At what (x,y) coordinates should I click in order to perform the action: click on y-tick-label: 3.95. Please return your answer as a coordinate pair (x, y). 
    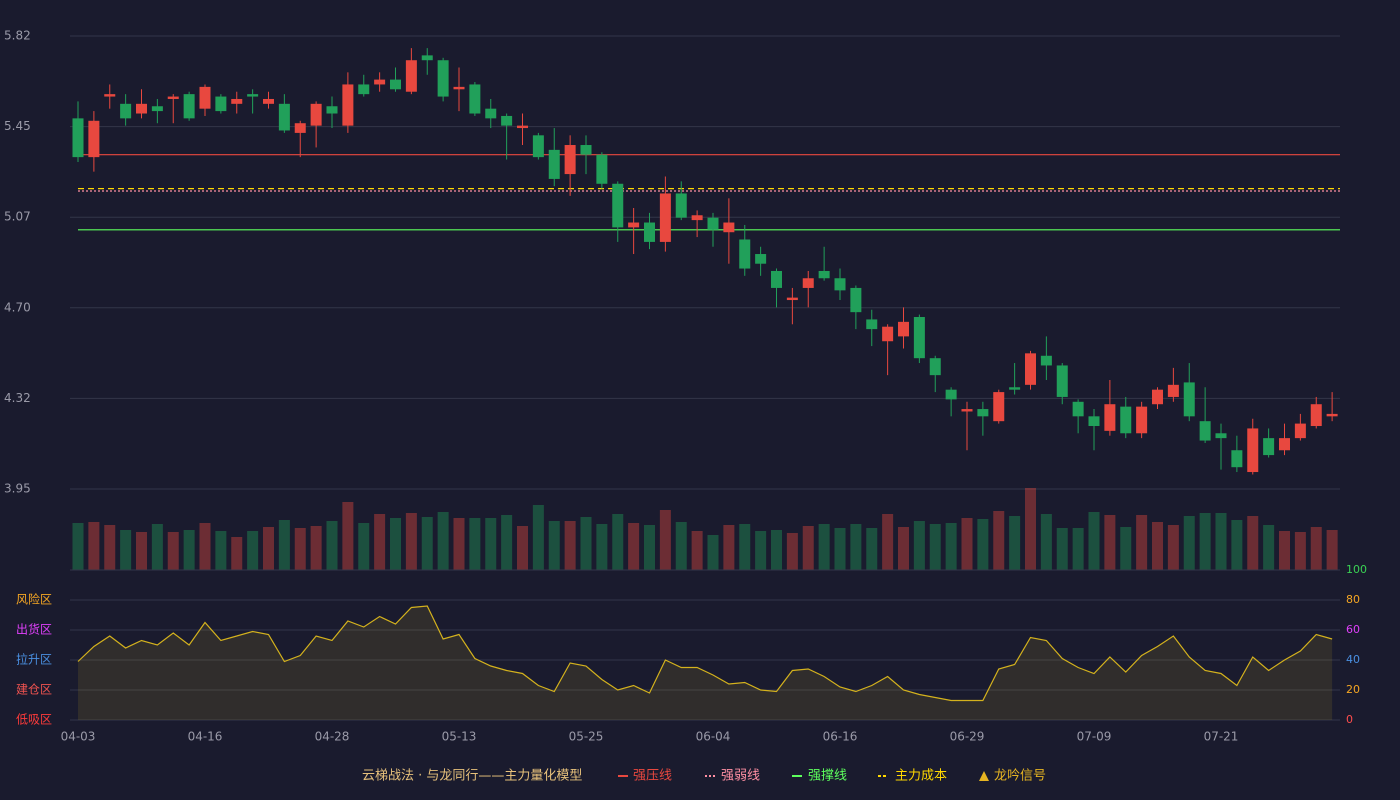
    Looking at the image, I should click on (17, 489).